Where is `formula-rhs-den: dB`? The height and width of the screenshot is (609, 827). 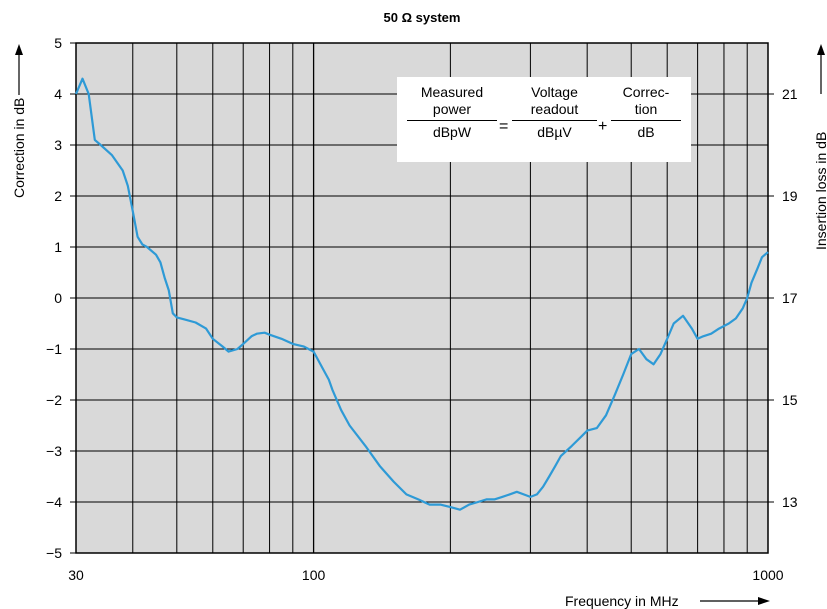 formula-rhs-den: dB is located at coordinates (646, 132).